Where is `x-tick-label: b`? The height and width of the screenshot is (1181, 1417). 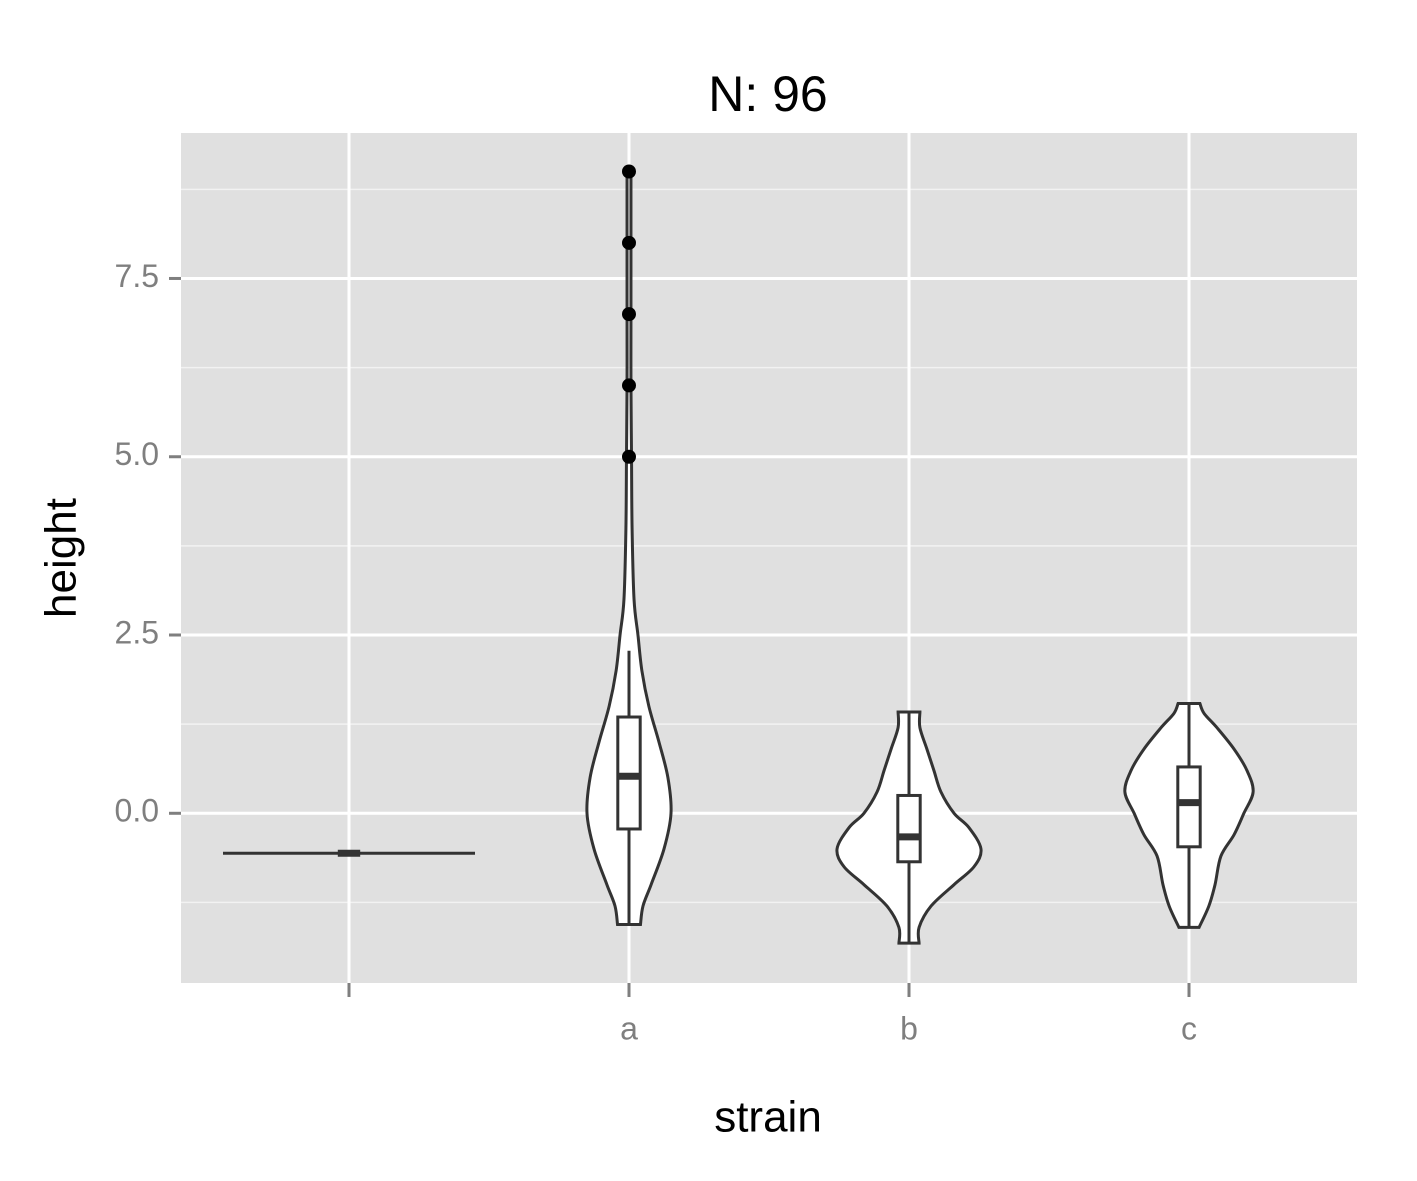 x-tick-label: b is located at coordinates (909, 1028).